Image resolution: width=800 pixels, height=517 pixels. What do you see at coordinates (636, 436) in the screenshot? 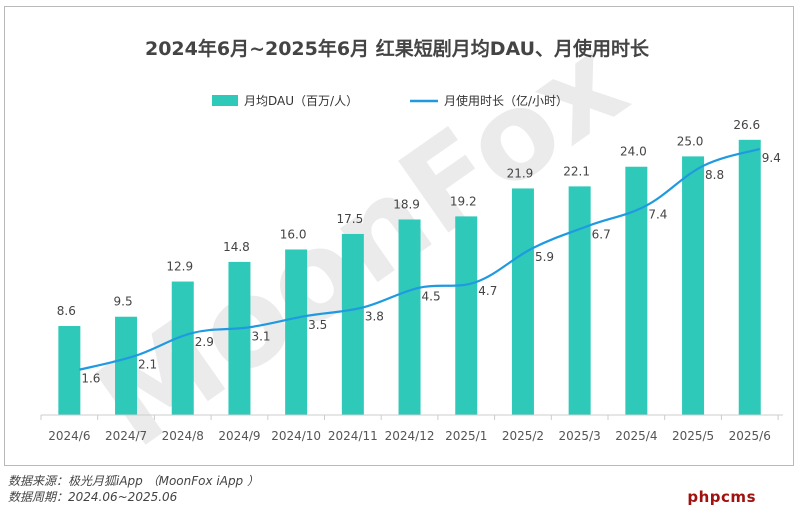
I see `x-tick-label: 2025/4` at bounding box center [636, 436].